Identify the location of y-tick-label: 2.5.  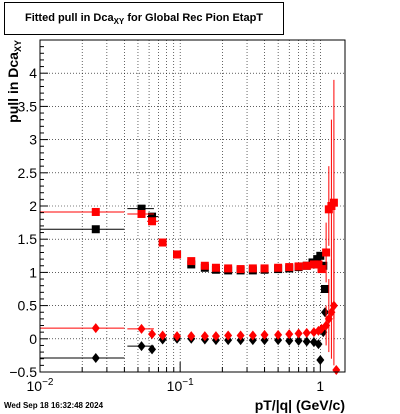
(28, 173).